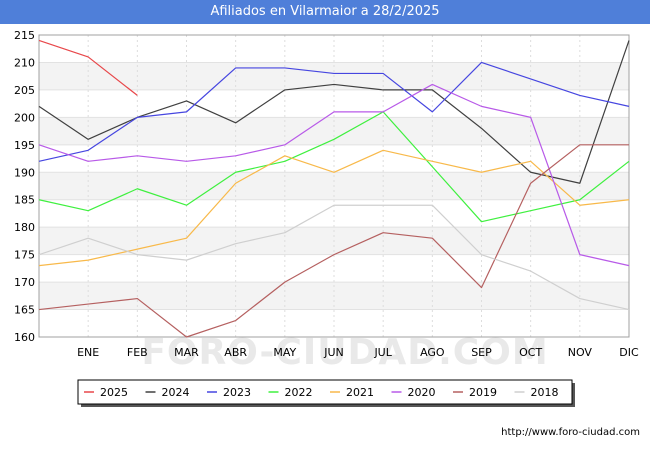  I want to click on y-tick-label: 215, so click(24, 35).